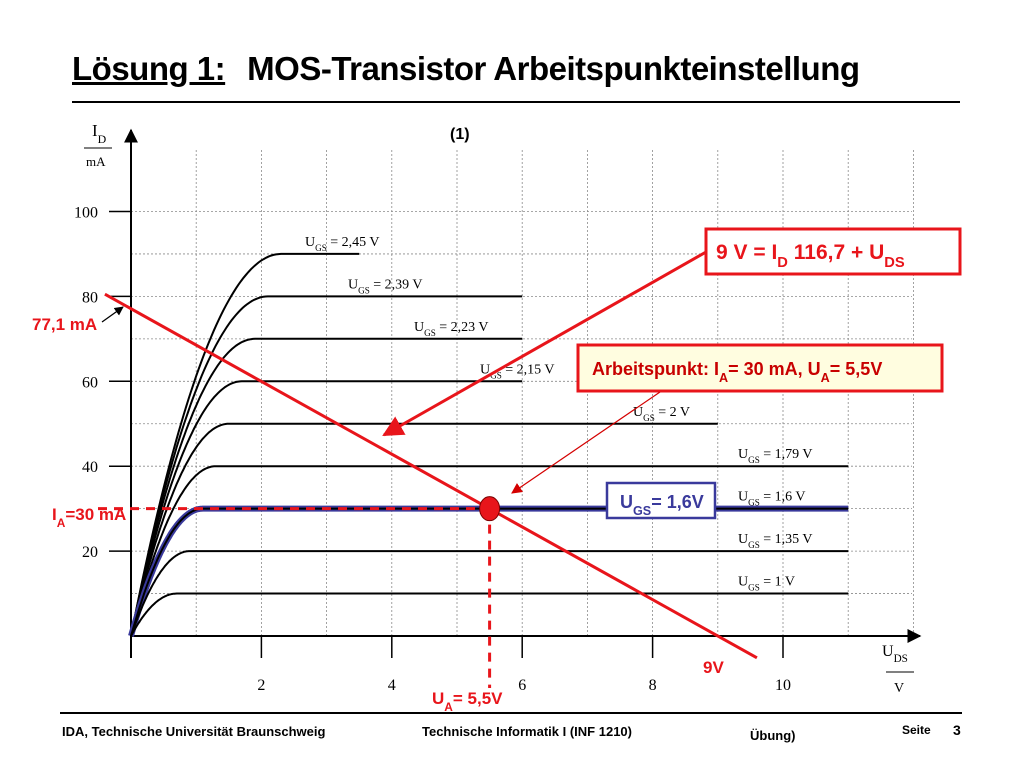  Describe the element at coordinates (517, 371) in the screenshot. I see `curve-label: UGS = 2,15 V` at that location.